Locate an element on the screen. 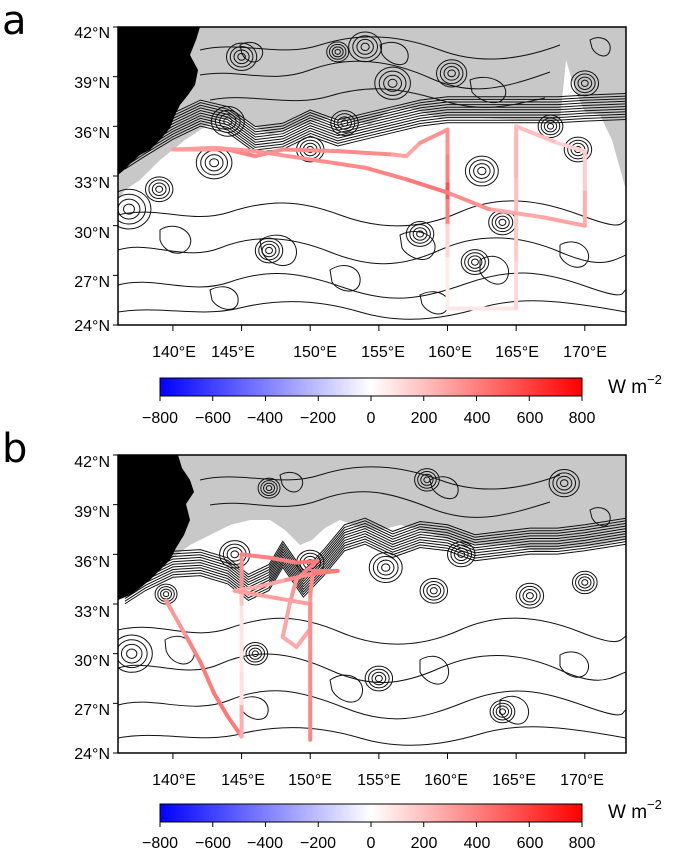 The height and width of the screenshot is (853, 685). colorbar-ticks is located at coordinates (371, 824).